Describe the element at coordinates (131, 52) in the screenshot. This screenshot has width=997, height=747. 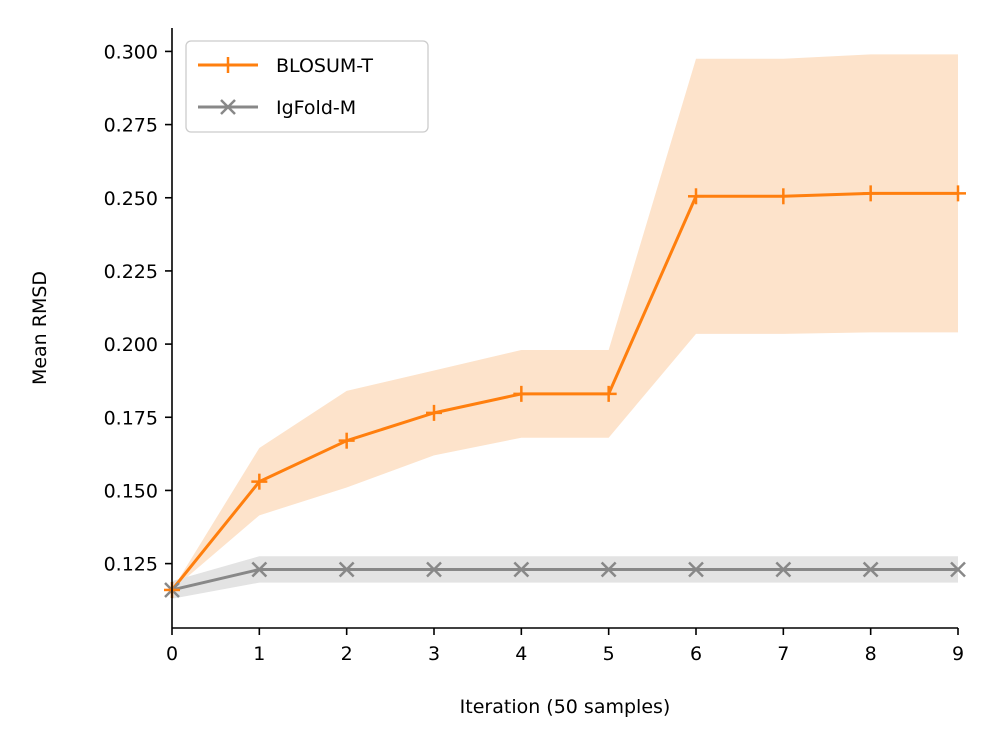
I see `y-tick-label-7: 0.300` at that location.